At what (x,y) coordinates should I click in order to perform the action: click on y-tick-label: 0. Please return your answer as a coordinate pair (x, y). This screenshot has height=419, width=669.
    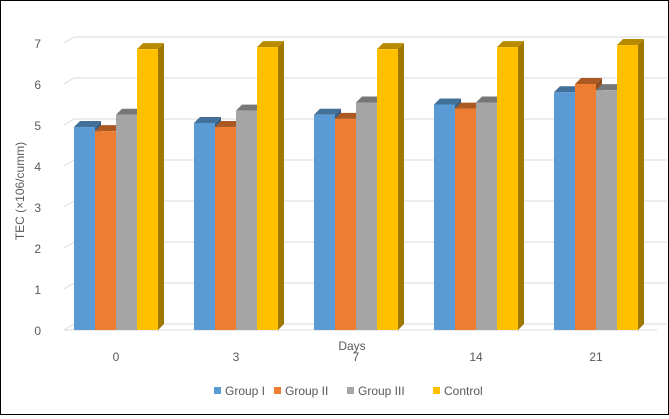
    Looking at the image, I should click on (37, 331).